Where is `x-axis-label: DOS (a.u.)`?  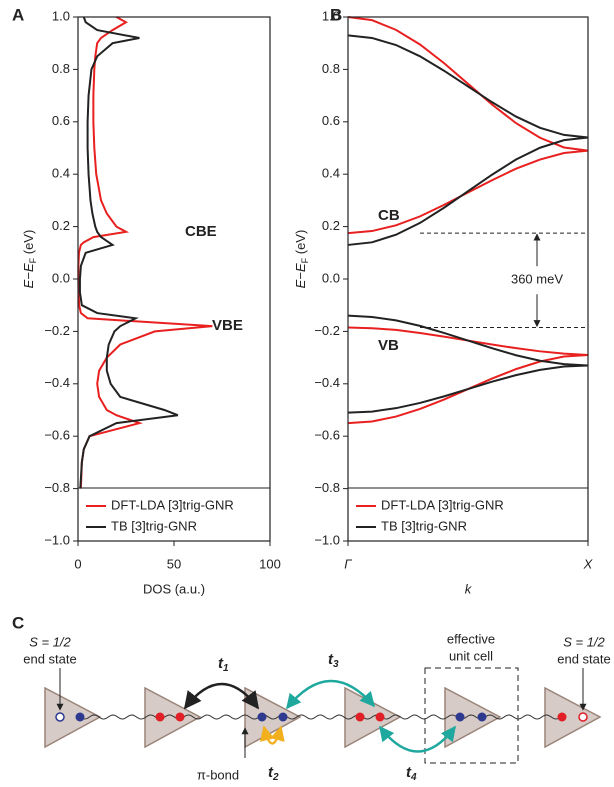
x-axis-label: DOS (a.u.) is located at coordinates (174, 588).